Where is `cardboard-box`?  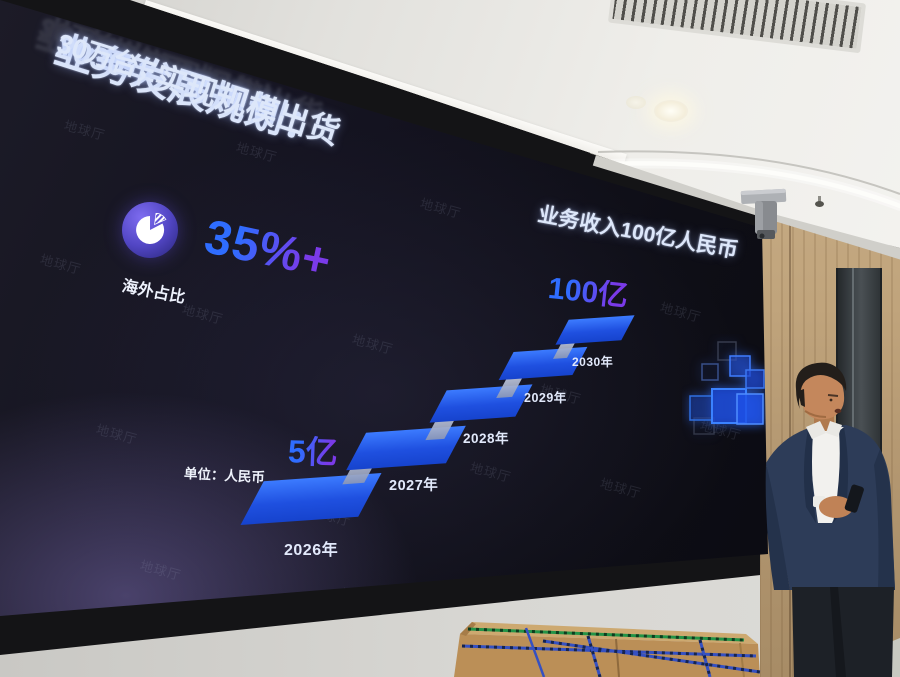
cardboard-box is located at coordinates (607, 649).